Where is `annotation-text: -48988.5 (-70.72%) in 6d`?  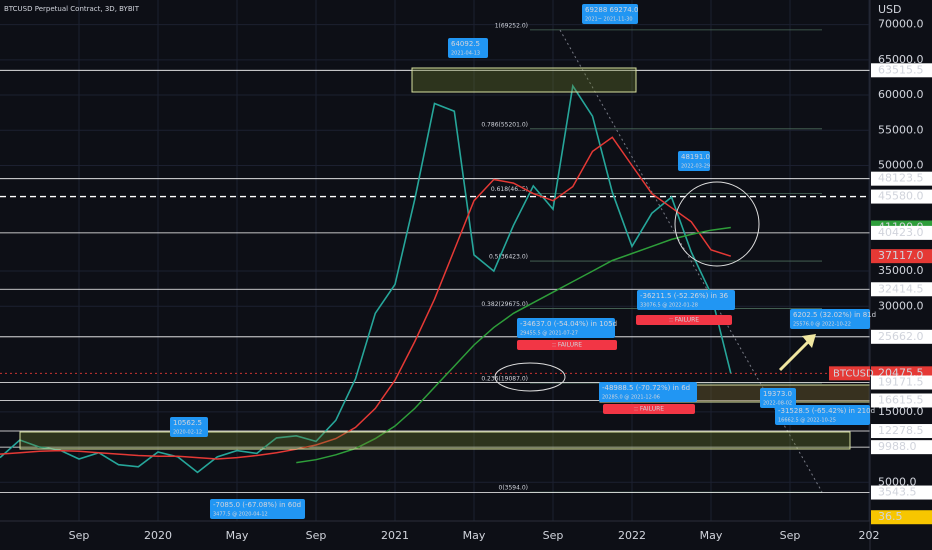
annotation-text: -48988.5 (-70.72%) in 6d is located at coordinates (646, 388).